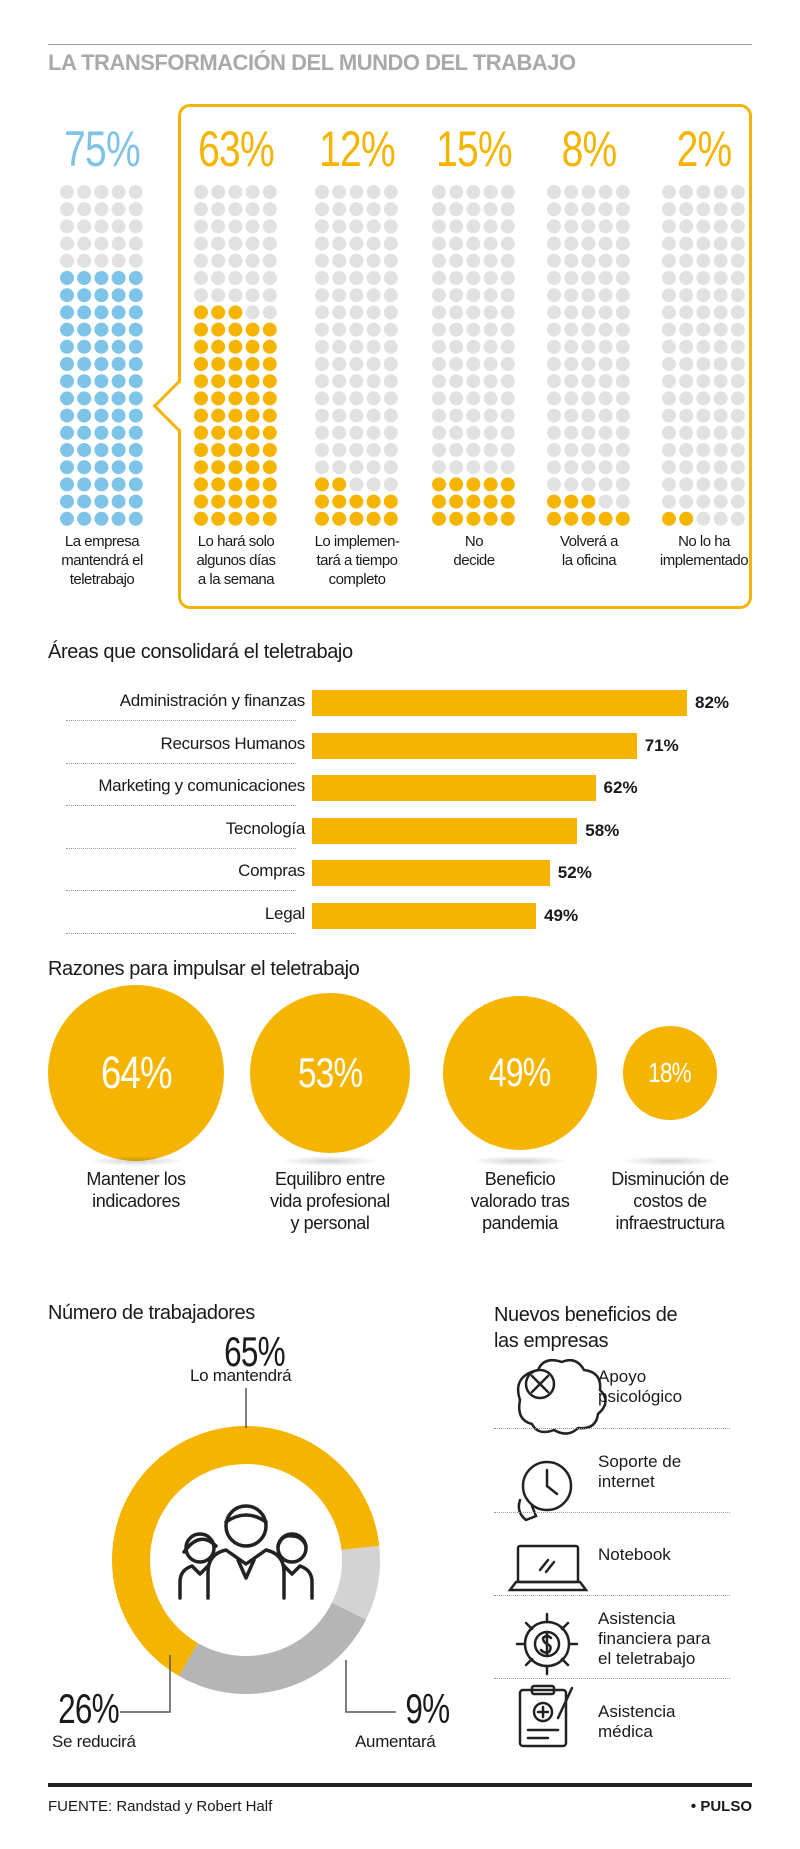  Describe the element at coordinates (355, 1582) in the screenshot. I see `donut-slice` at that location.